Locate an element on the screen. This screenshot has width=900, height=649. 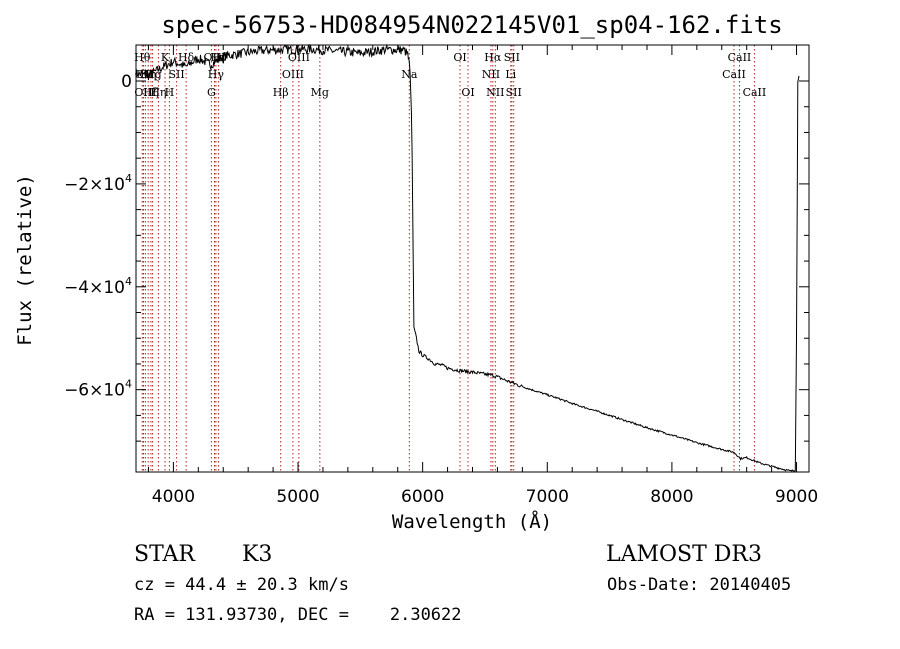
line-label-6: Hη is located at coordinates (158, 92).